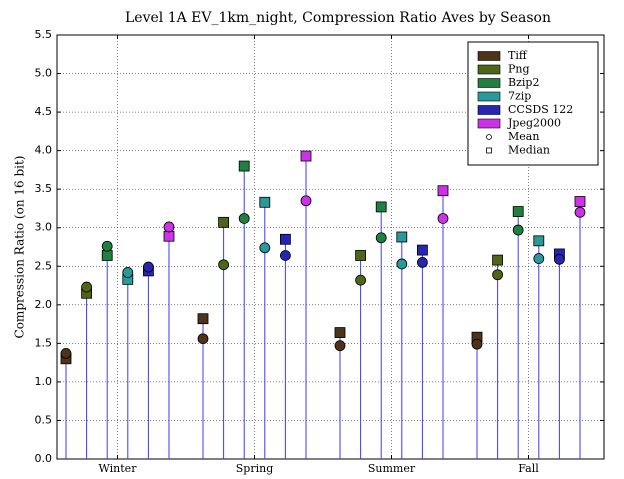 Image resolution: width=624 pixels, height=479 pixels. What do you see at coordinates (528, 468) in the screenshot?
I see `x-tick-label: Fall` at bounding box center [528, 468].